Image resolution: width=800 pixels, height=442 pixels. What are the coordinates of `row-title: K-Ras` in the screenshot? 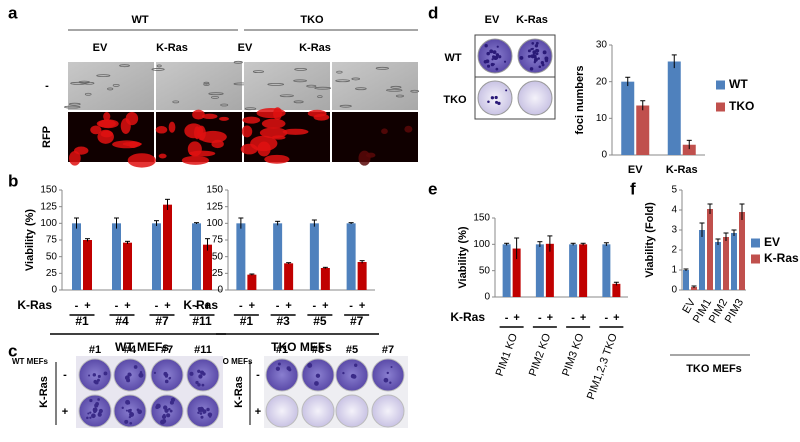 It's located at (239, 392).